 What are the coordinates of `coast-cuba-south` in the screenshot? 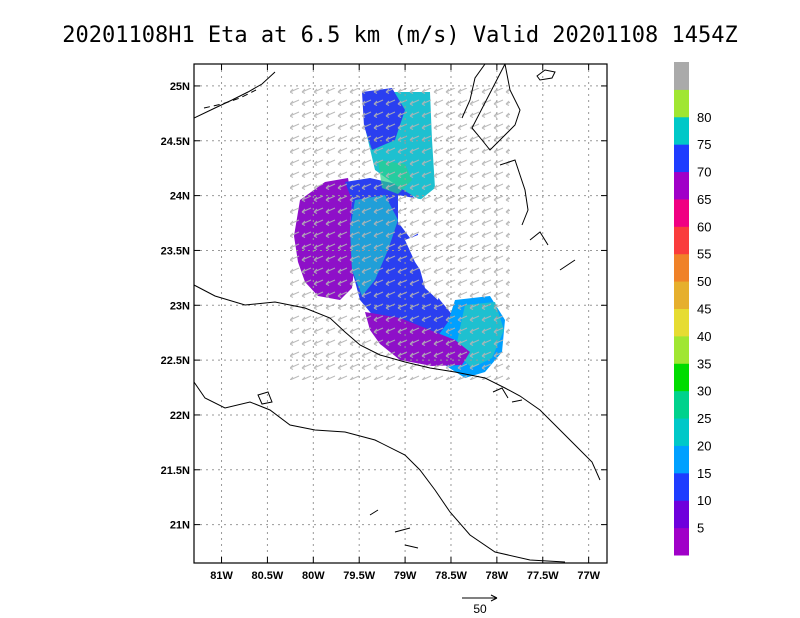 It's located at (380, 472).